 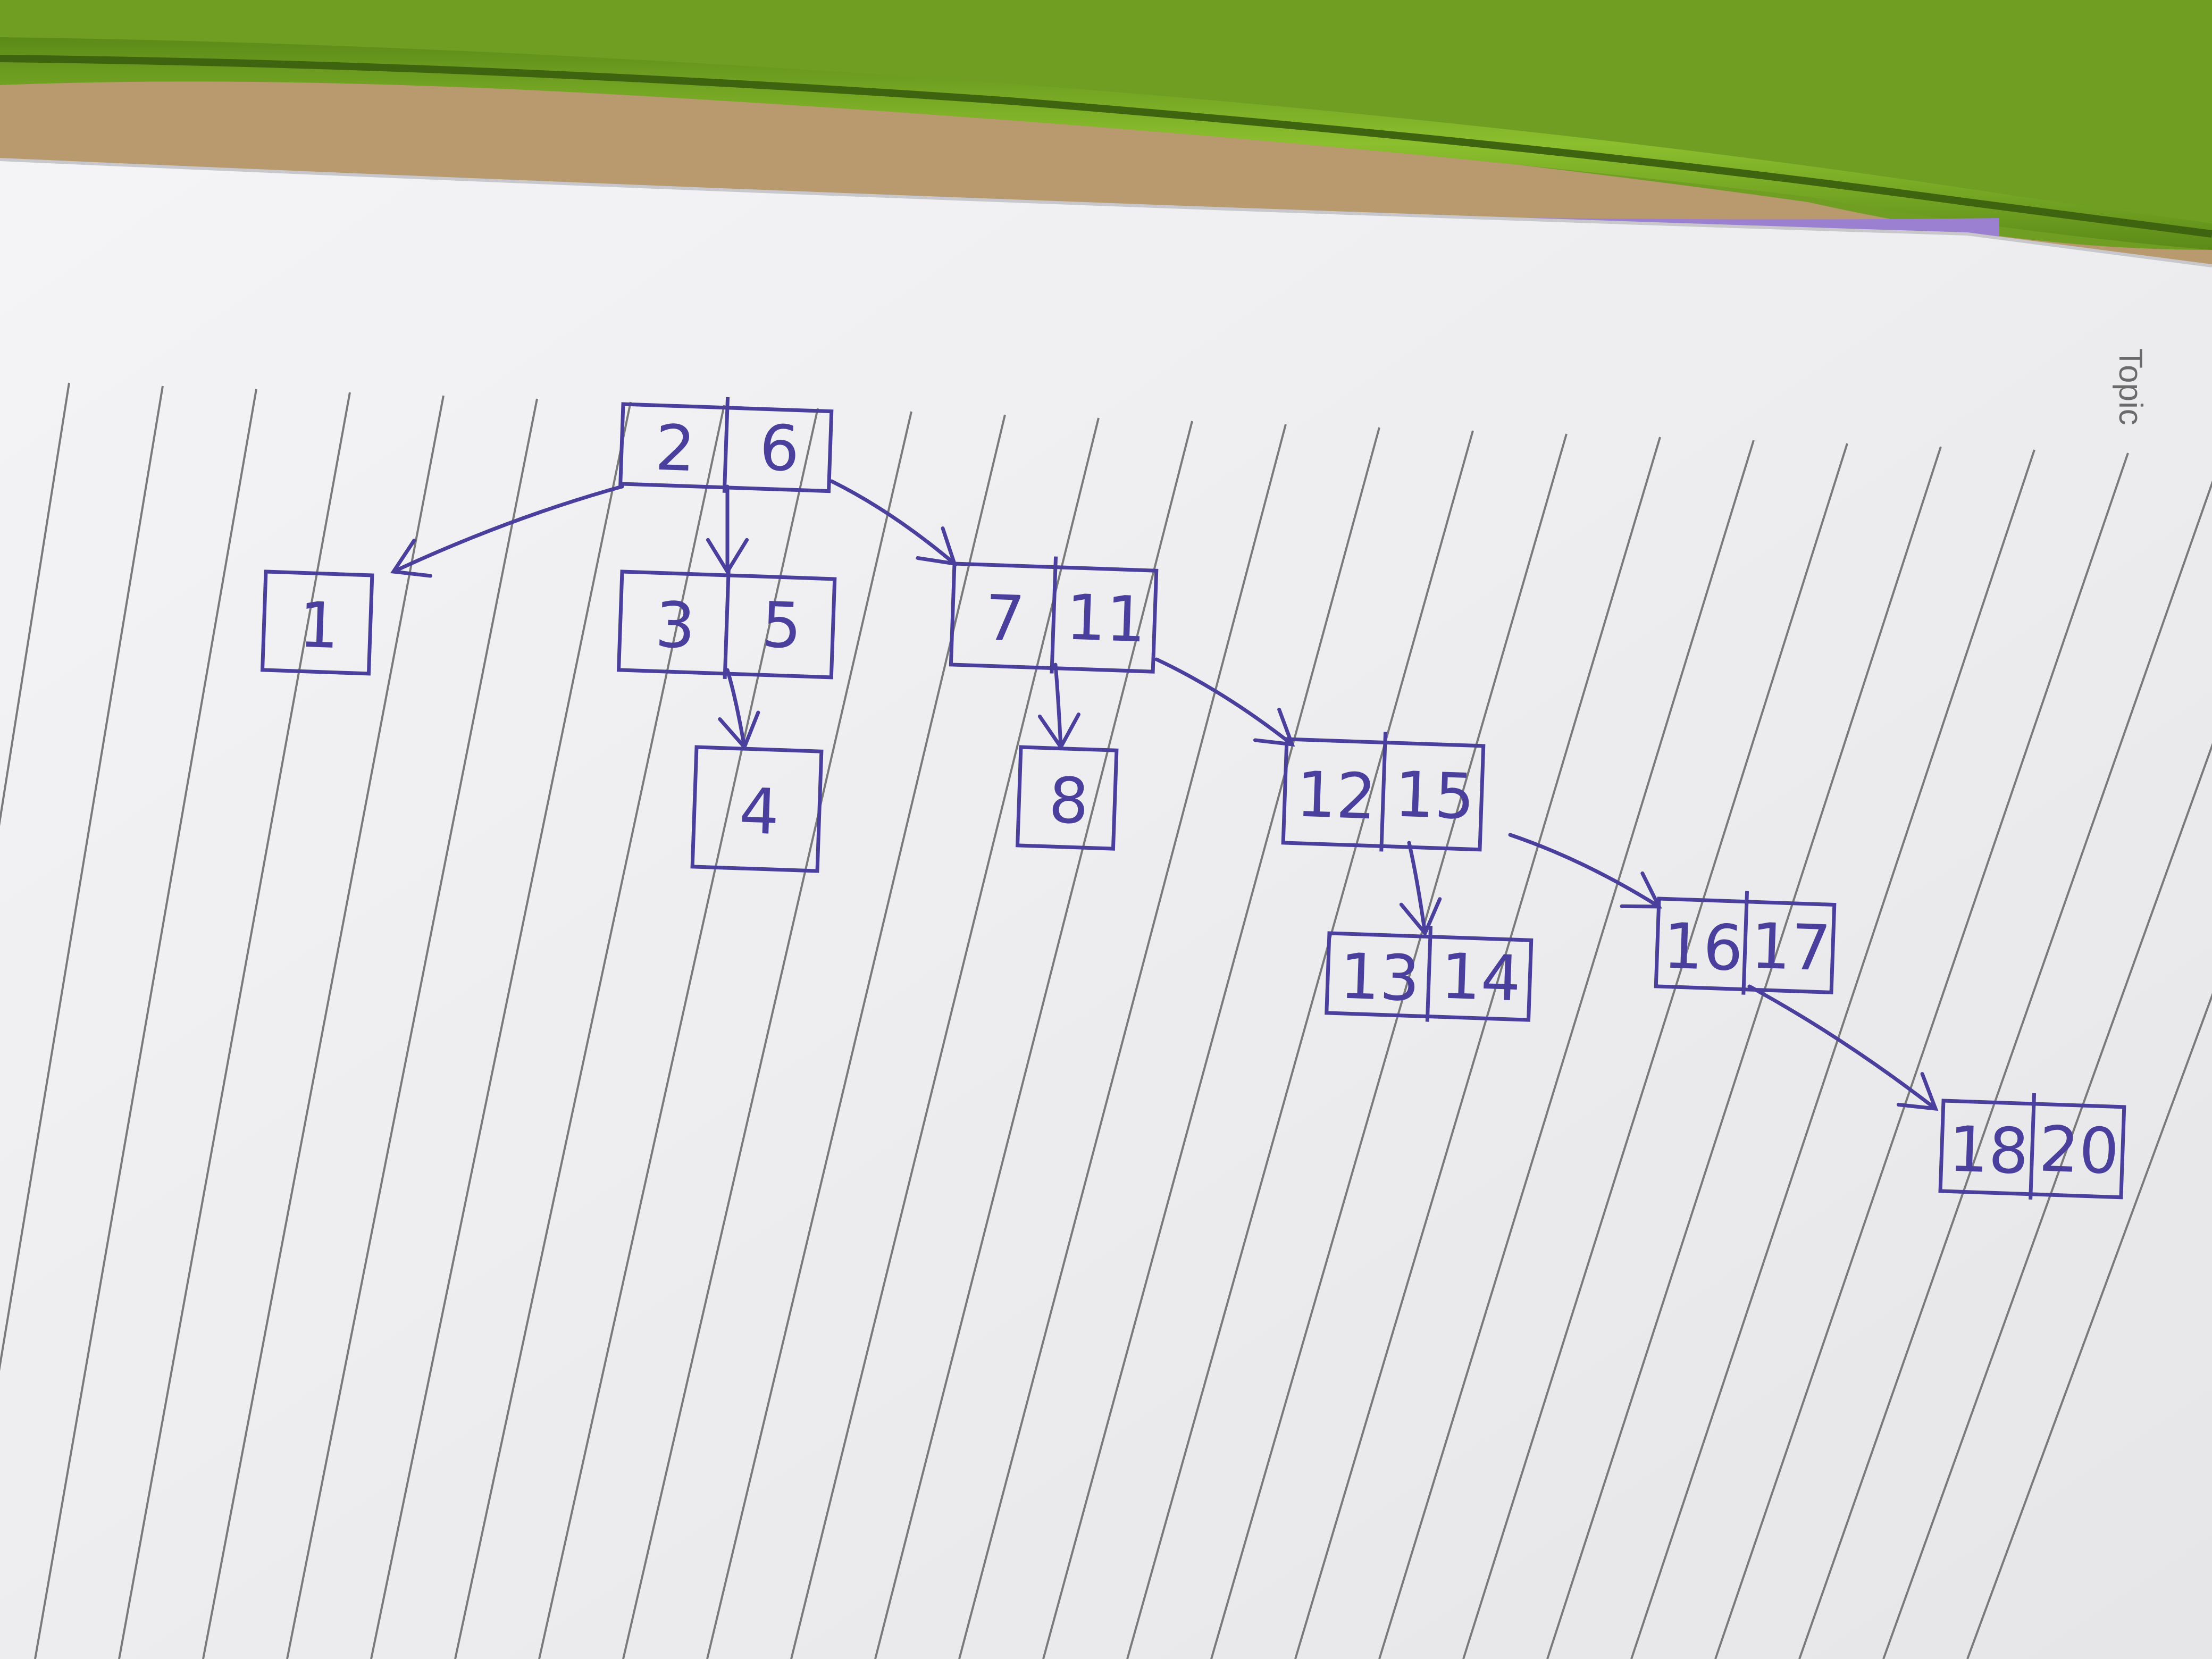 What do you see at coordinates (1106, 618) in the screenshot?
I see `node-key-11: 11` at bounding box center [1106, 618].